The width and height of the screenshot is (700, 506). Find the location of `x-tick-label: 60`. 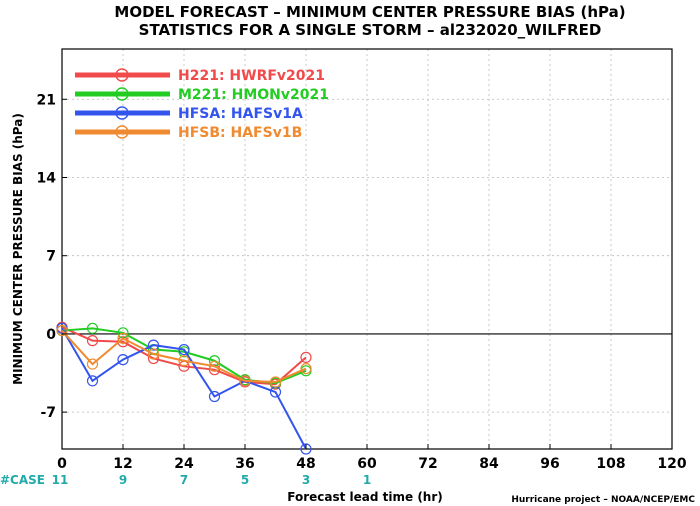

x-tick-label: 60 is located at coordinates (367, 464).